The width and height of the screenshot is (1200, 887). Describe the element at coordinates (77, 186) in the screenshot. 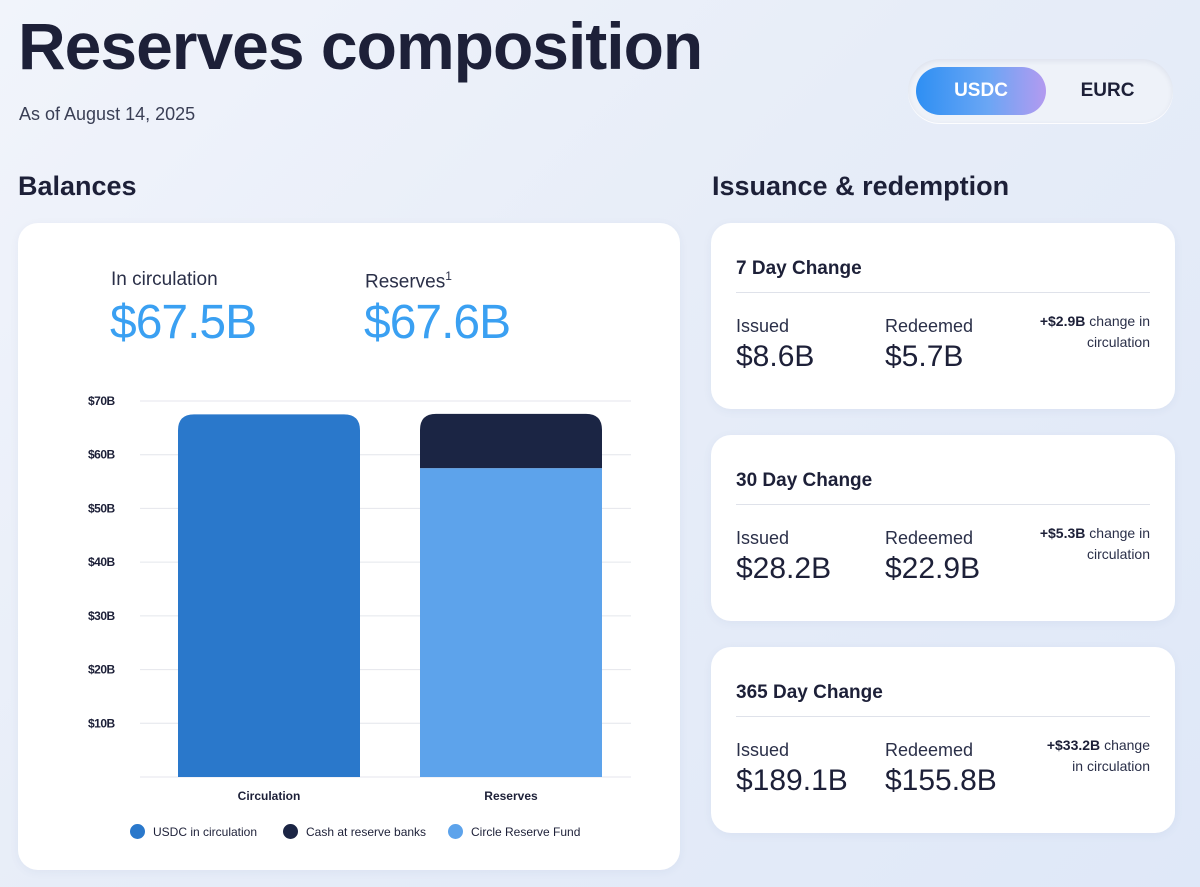

I see `balances-section-title: Balances` at that location.